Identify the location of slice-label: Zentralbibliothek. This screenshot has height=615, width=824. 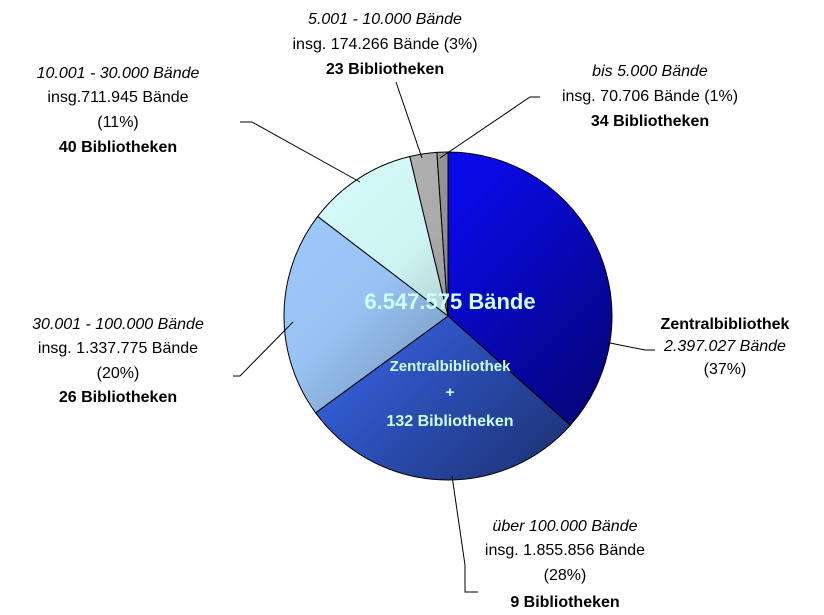
(725, 324).